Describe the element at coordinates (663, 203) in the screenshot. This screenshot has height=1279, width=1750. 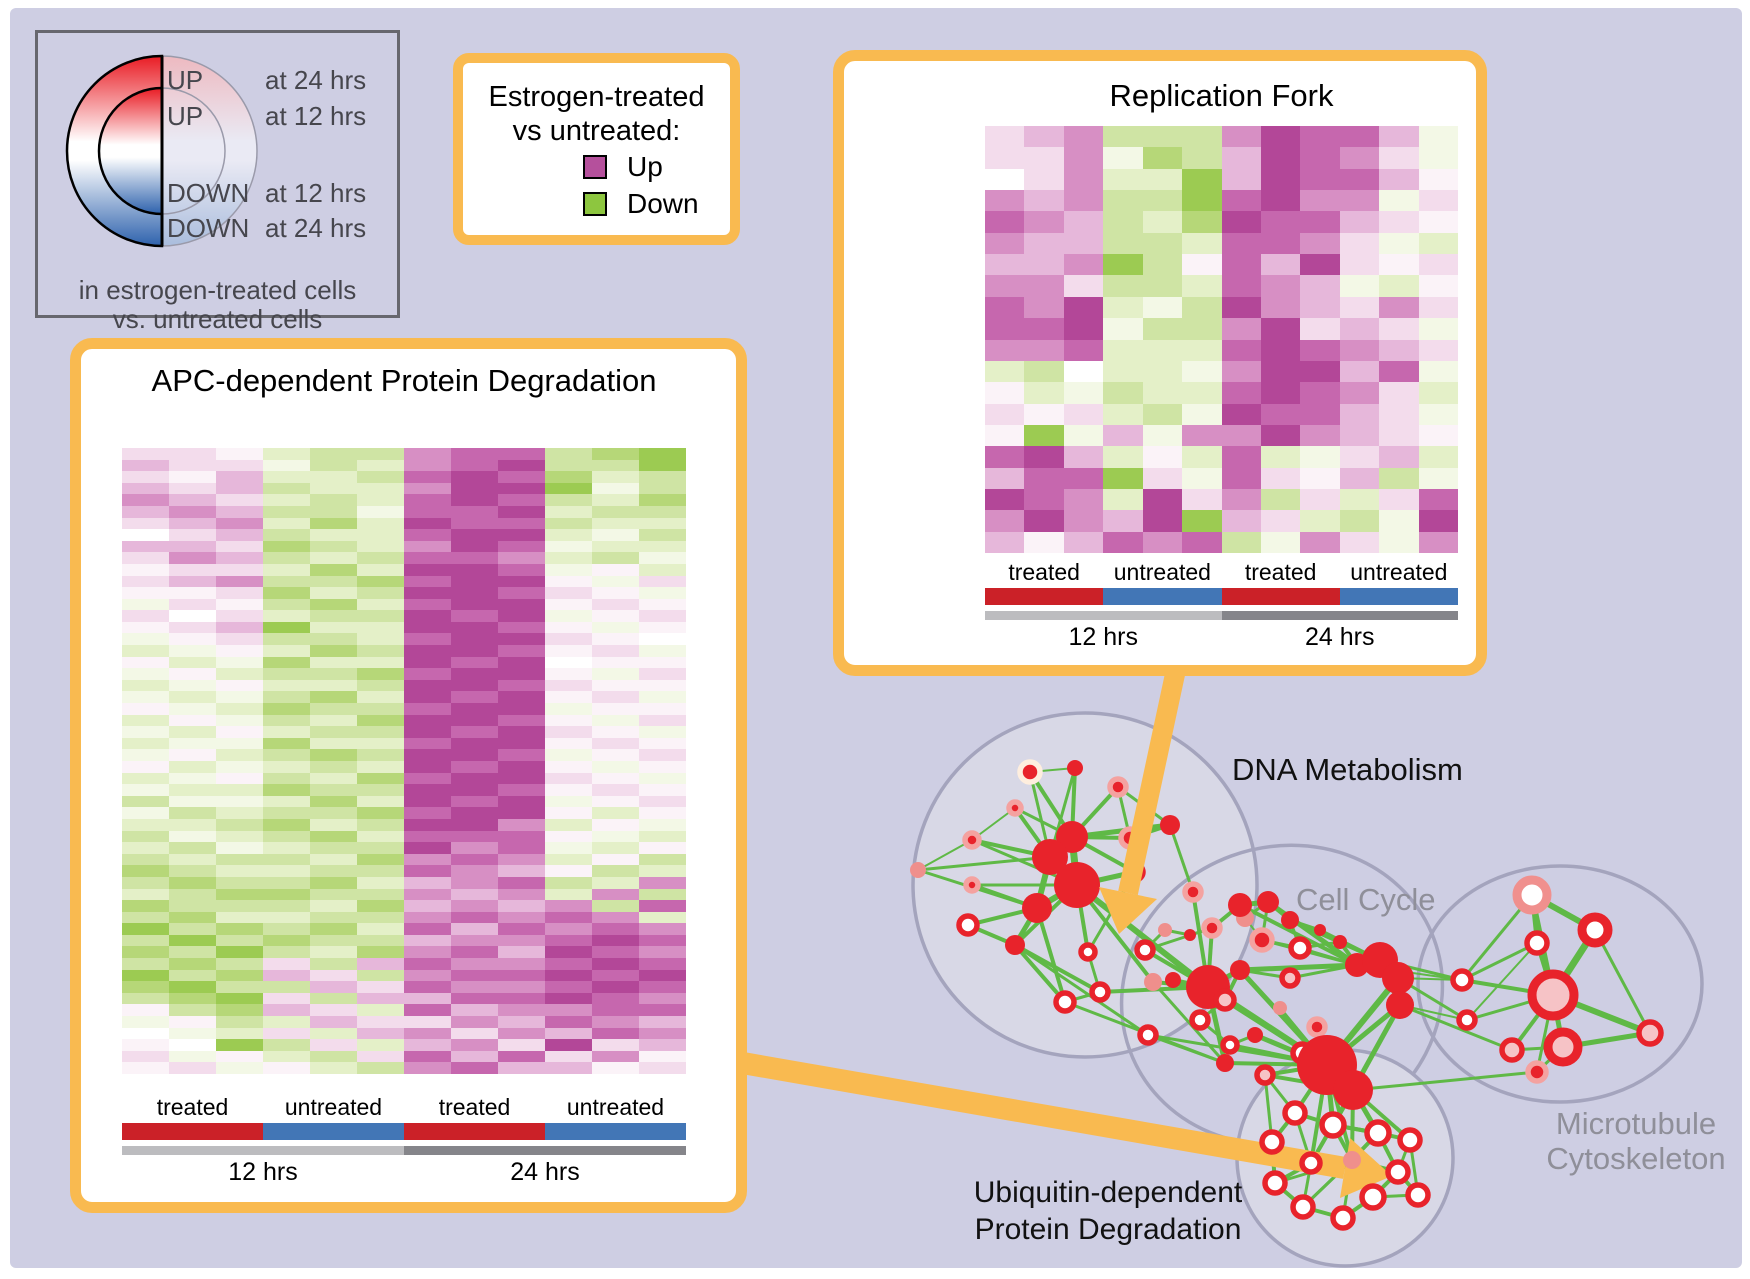
I see `color-key-down-label: Down` at that location.